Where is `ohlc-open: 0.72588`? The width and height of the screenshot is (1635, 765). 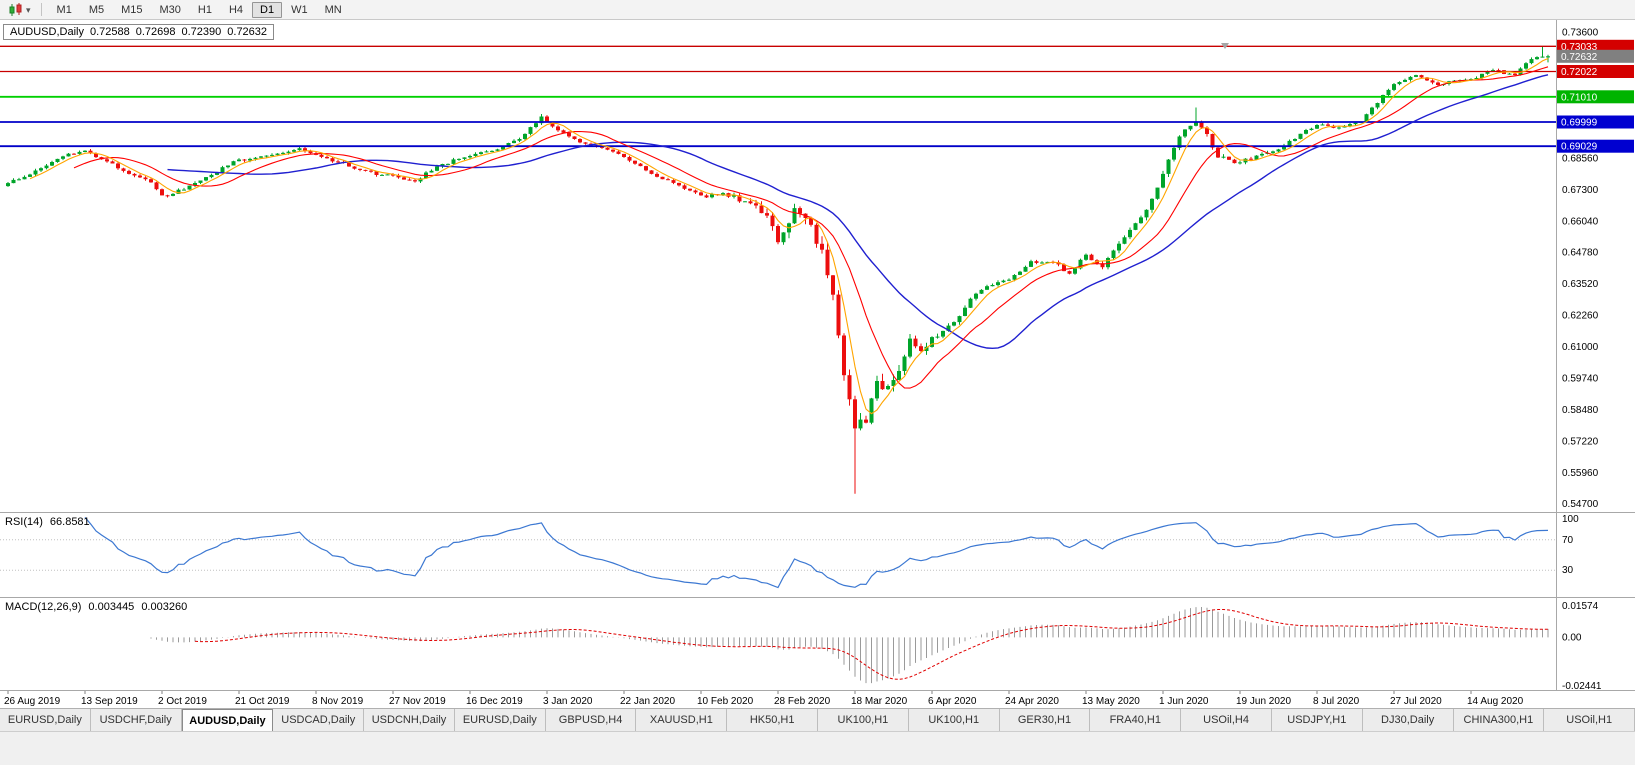
ohlc-open: 0.72588 is located at coordinates (109, 32).